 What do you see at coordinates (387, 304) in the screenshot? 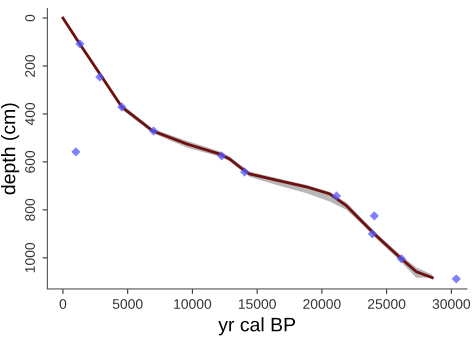
I see `x-tick-label: 25000` at bounding box center [387, 304].